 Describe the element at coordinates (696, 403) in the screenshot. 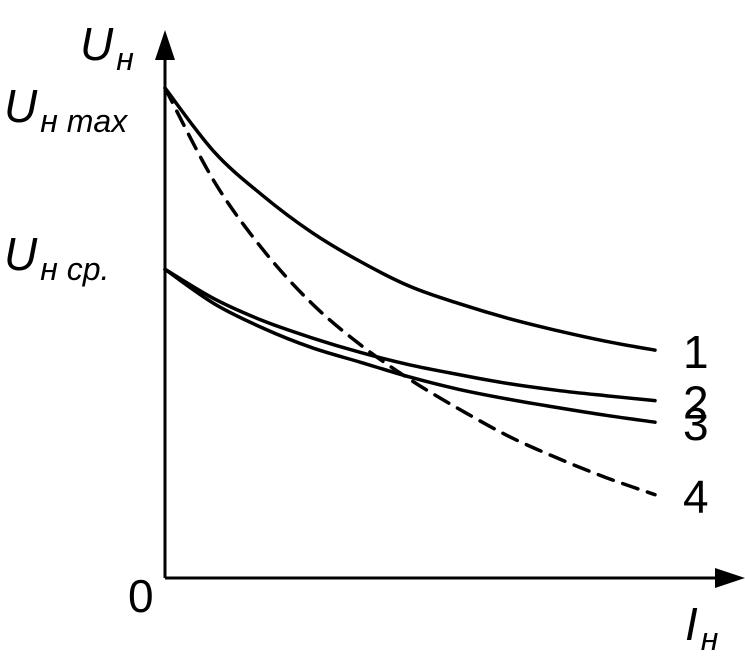

I see `series-label-2: 2` at that location.